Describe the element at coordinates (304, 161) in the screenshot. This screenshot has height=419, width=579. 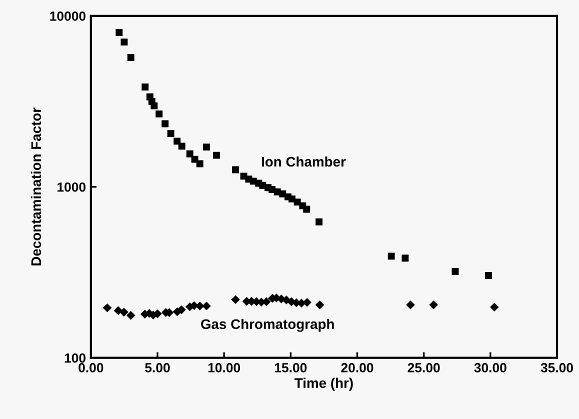
I see `series-label: Ion Chamber` at that location.